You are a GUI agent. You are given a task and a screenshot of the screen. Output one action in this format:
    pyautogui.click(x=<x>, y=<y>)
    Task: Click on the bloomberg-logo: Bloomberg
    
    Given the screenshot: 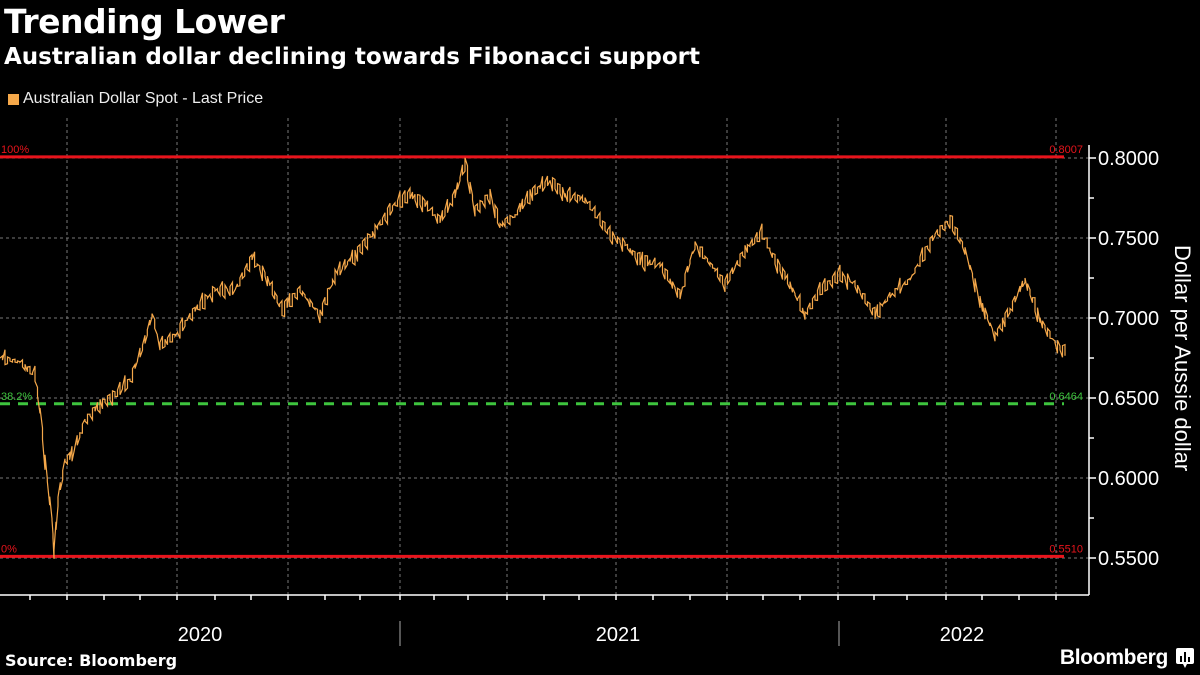 What is the action you would take?
    pyautogui.click(x=1113, y=657)
    